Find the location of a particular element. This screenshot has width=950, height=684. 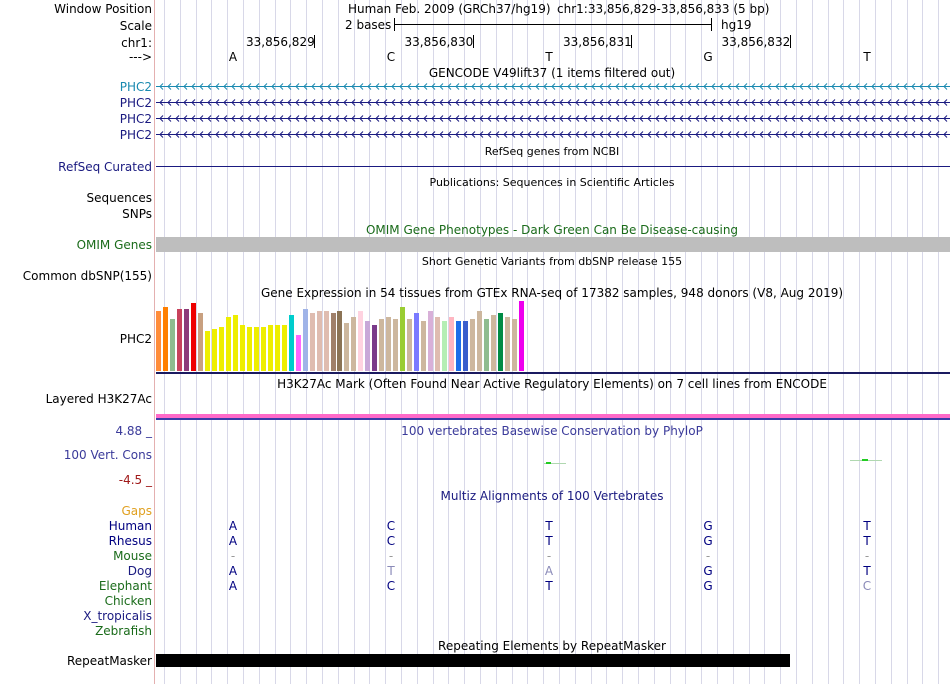

gencode-phc2-label-2: PHC2 is located at coordinates (135, 103).